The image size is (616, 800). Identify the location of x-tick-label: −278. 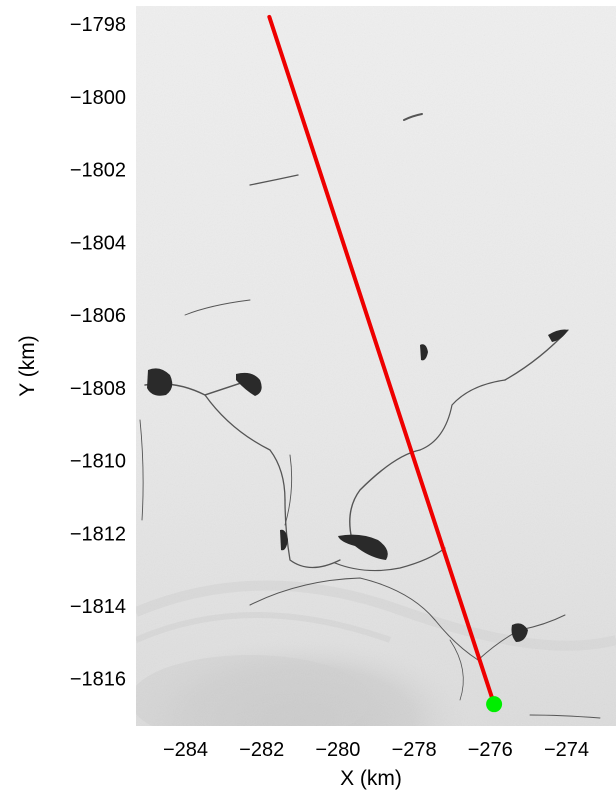
(414, 750).